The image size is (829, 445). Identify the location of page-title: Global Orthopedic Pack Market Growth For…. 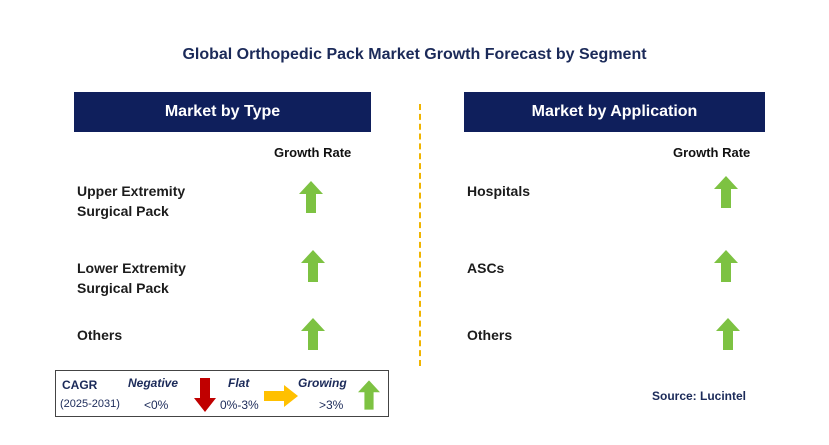
(414, 54).